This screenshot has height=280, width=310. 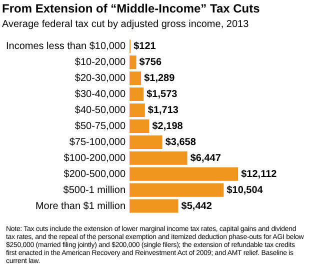 What do you see at coordinates (168, 126) in the screenshot?
I see `data-label: $2,198` at bounding box center [168, 126].